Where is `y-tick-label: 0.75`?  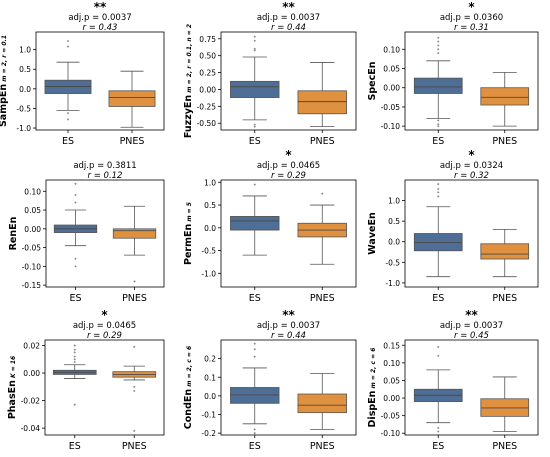 y-tick-label: 0.75 is located at coordinates (207, 39).